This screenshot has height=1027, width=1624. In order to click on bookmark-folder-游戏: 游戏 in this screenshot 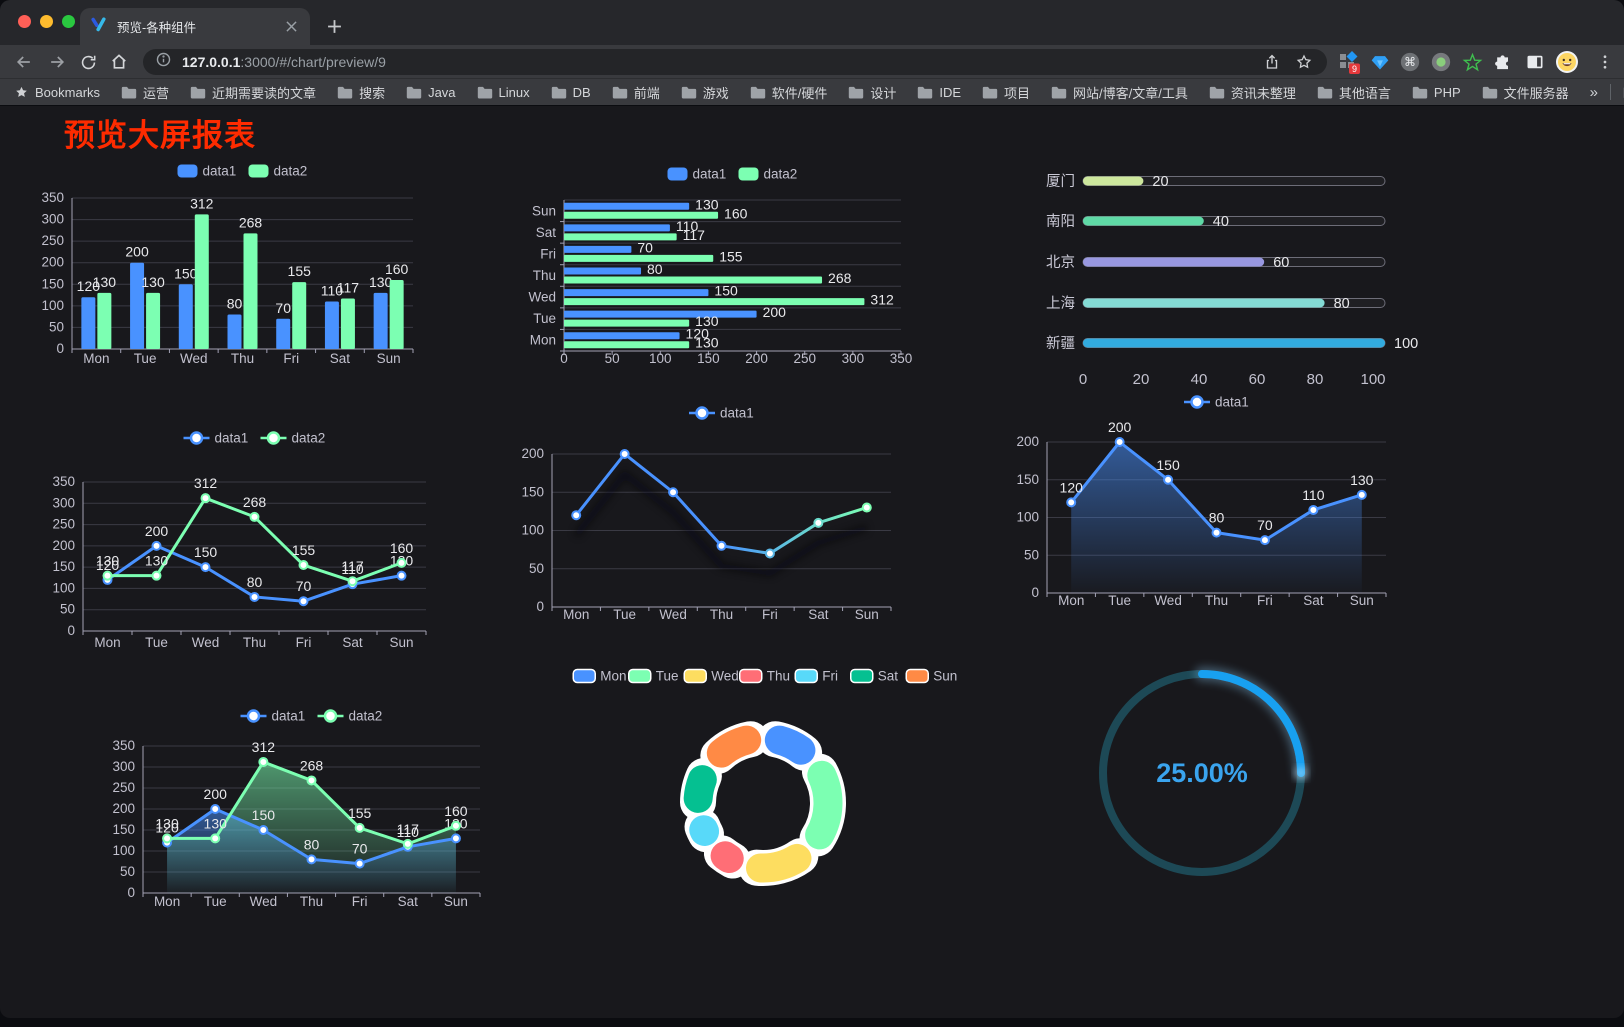, I will do `click(705, 92)`.